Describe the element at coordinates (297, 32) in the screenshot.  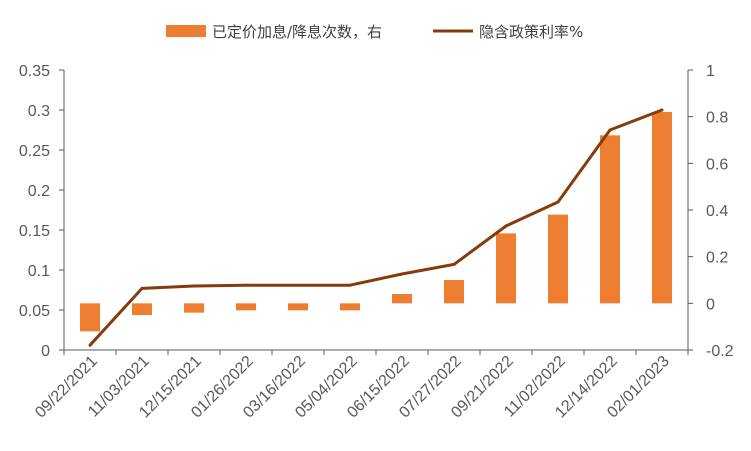
I see `legend-label-bars: 已定价加息/降息次数，右` at that location.